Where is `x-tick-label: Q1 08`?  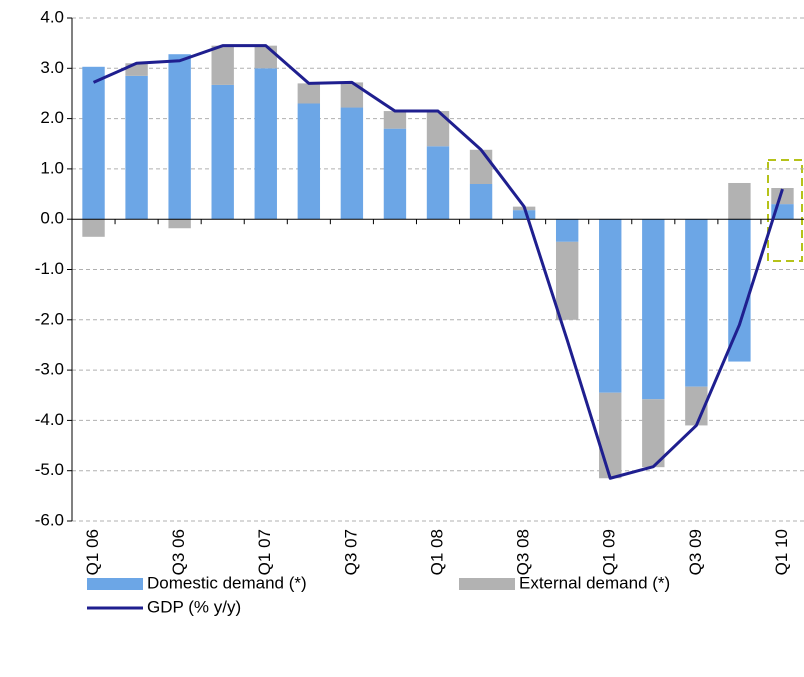
x-tick-label: Q1 08 is located at coordinates (436, 552).